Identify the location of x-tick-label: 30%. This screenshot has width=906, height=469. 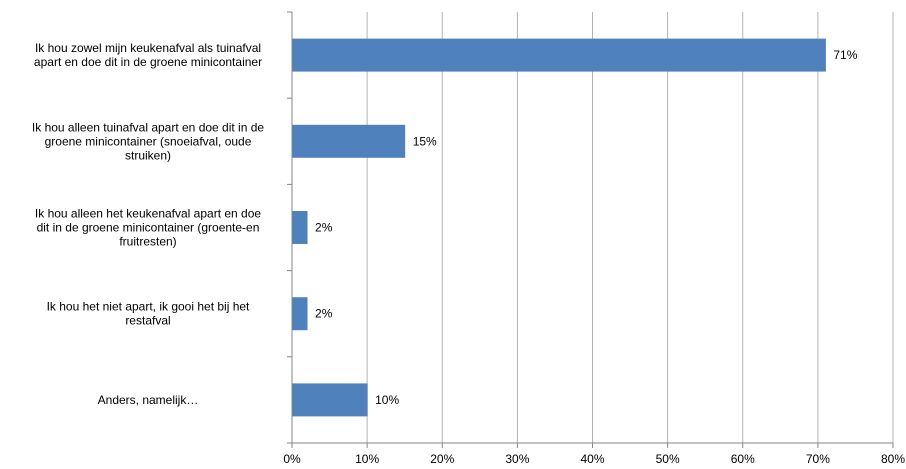
(517, 459).